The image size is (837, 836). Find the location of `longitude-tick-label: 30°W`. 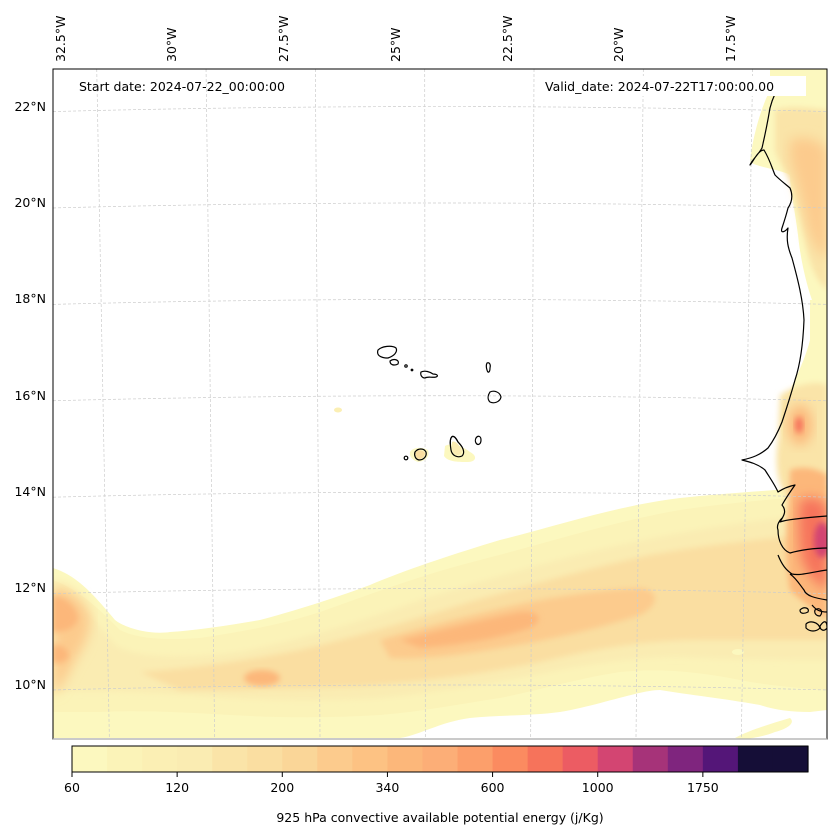

longitude-tick-label: 30°W is located at coordinates (171, 44).